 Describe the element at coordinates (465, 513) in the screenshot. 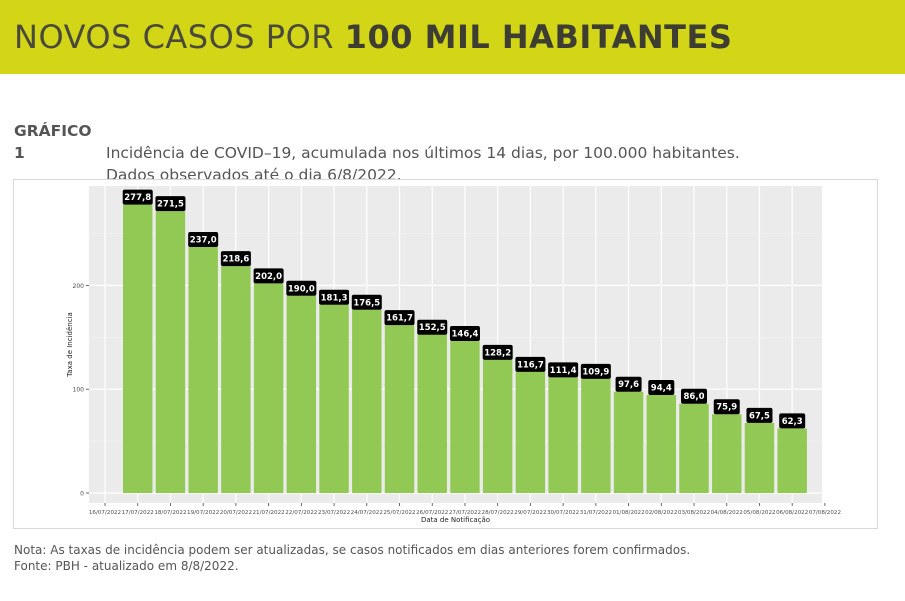

I see `x-tick-label: 27/07/2022` at that location.